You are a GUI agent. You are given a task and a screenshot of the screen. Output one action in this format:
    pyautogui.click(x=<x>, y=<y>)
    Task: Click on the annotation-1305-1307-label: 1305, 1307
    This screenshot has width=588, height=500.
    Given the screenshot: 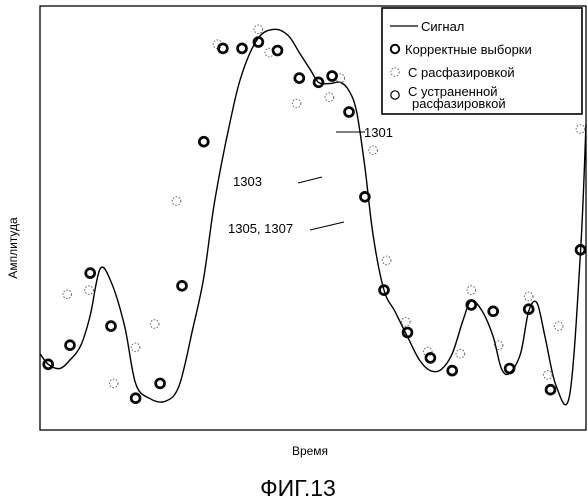 What is the action you would take?
    pyautogui.click(x=260, y=228)
    